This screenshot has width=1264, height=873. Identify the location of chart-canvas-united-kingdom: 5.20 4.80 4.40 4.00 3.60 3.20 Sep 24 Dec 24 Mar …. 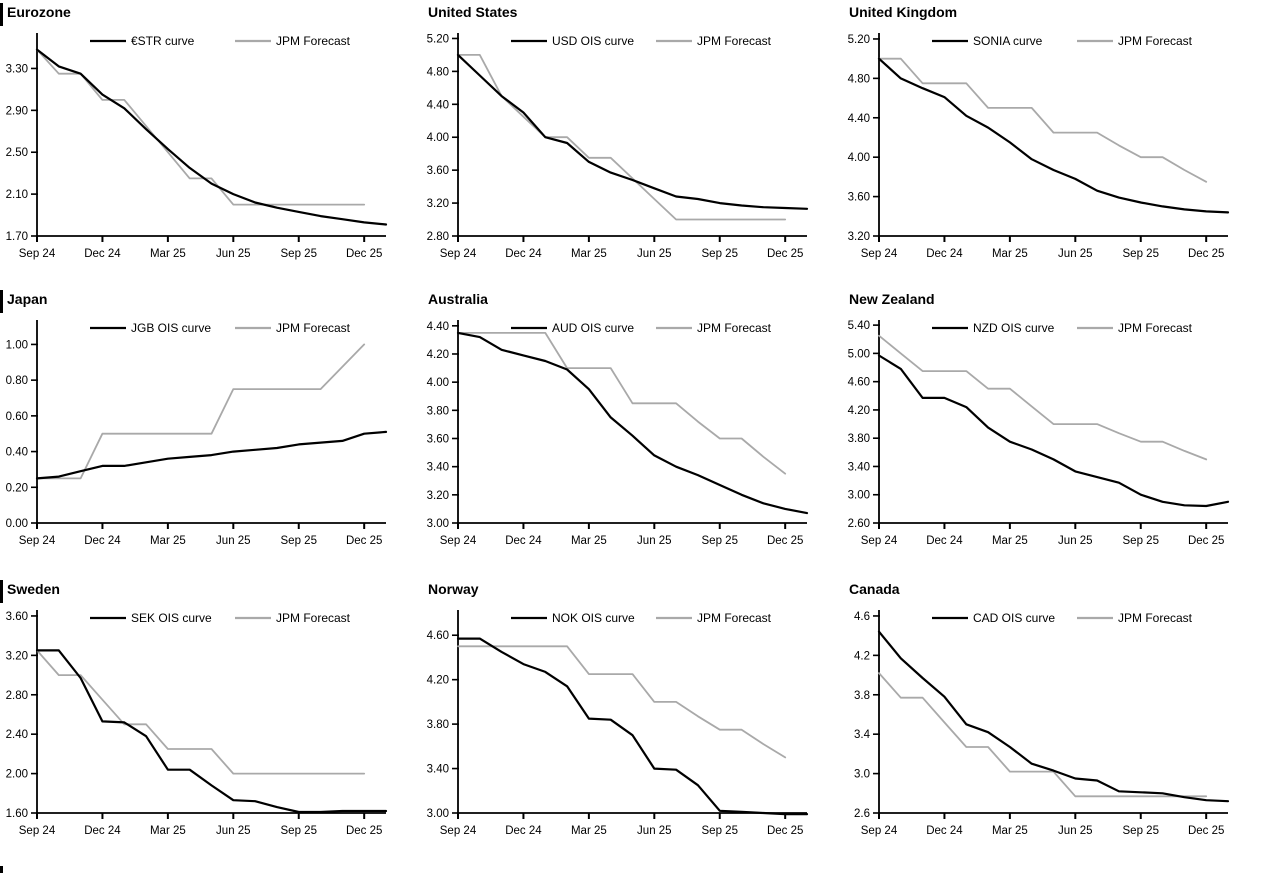
(1052, 154).